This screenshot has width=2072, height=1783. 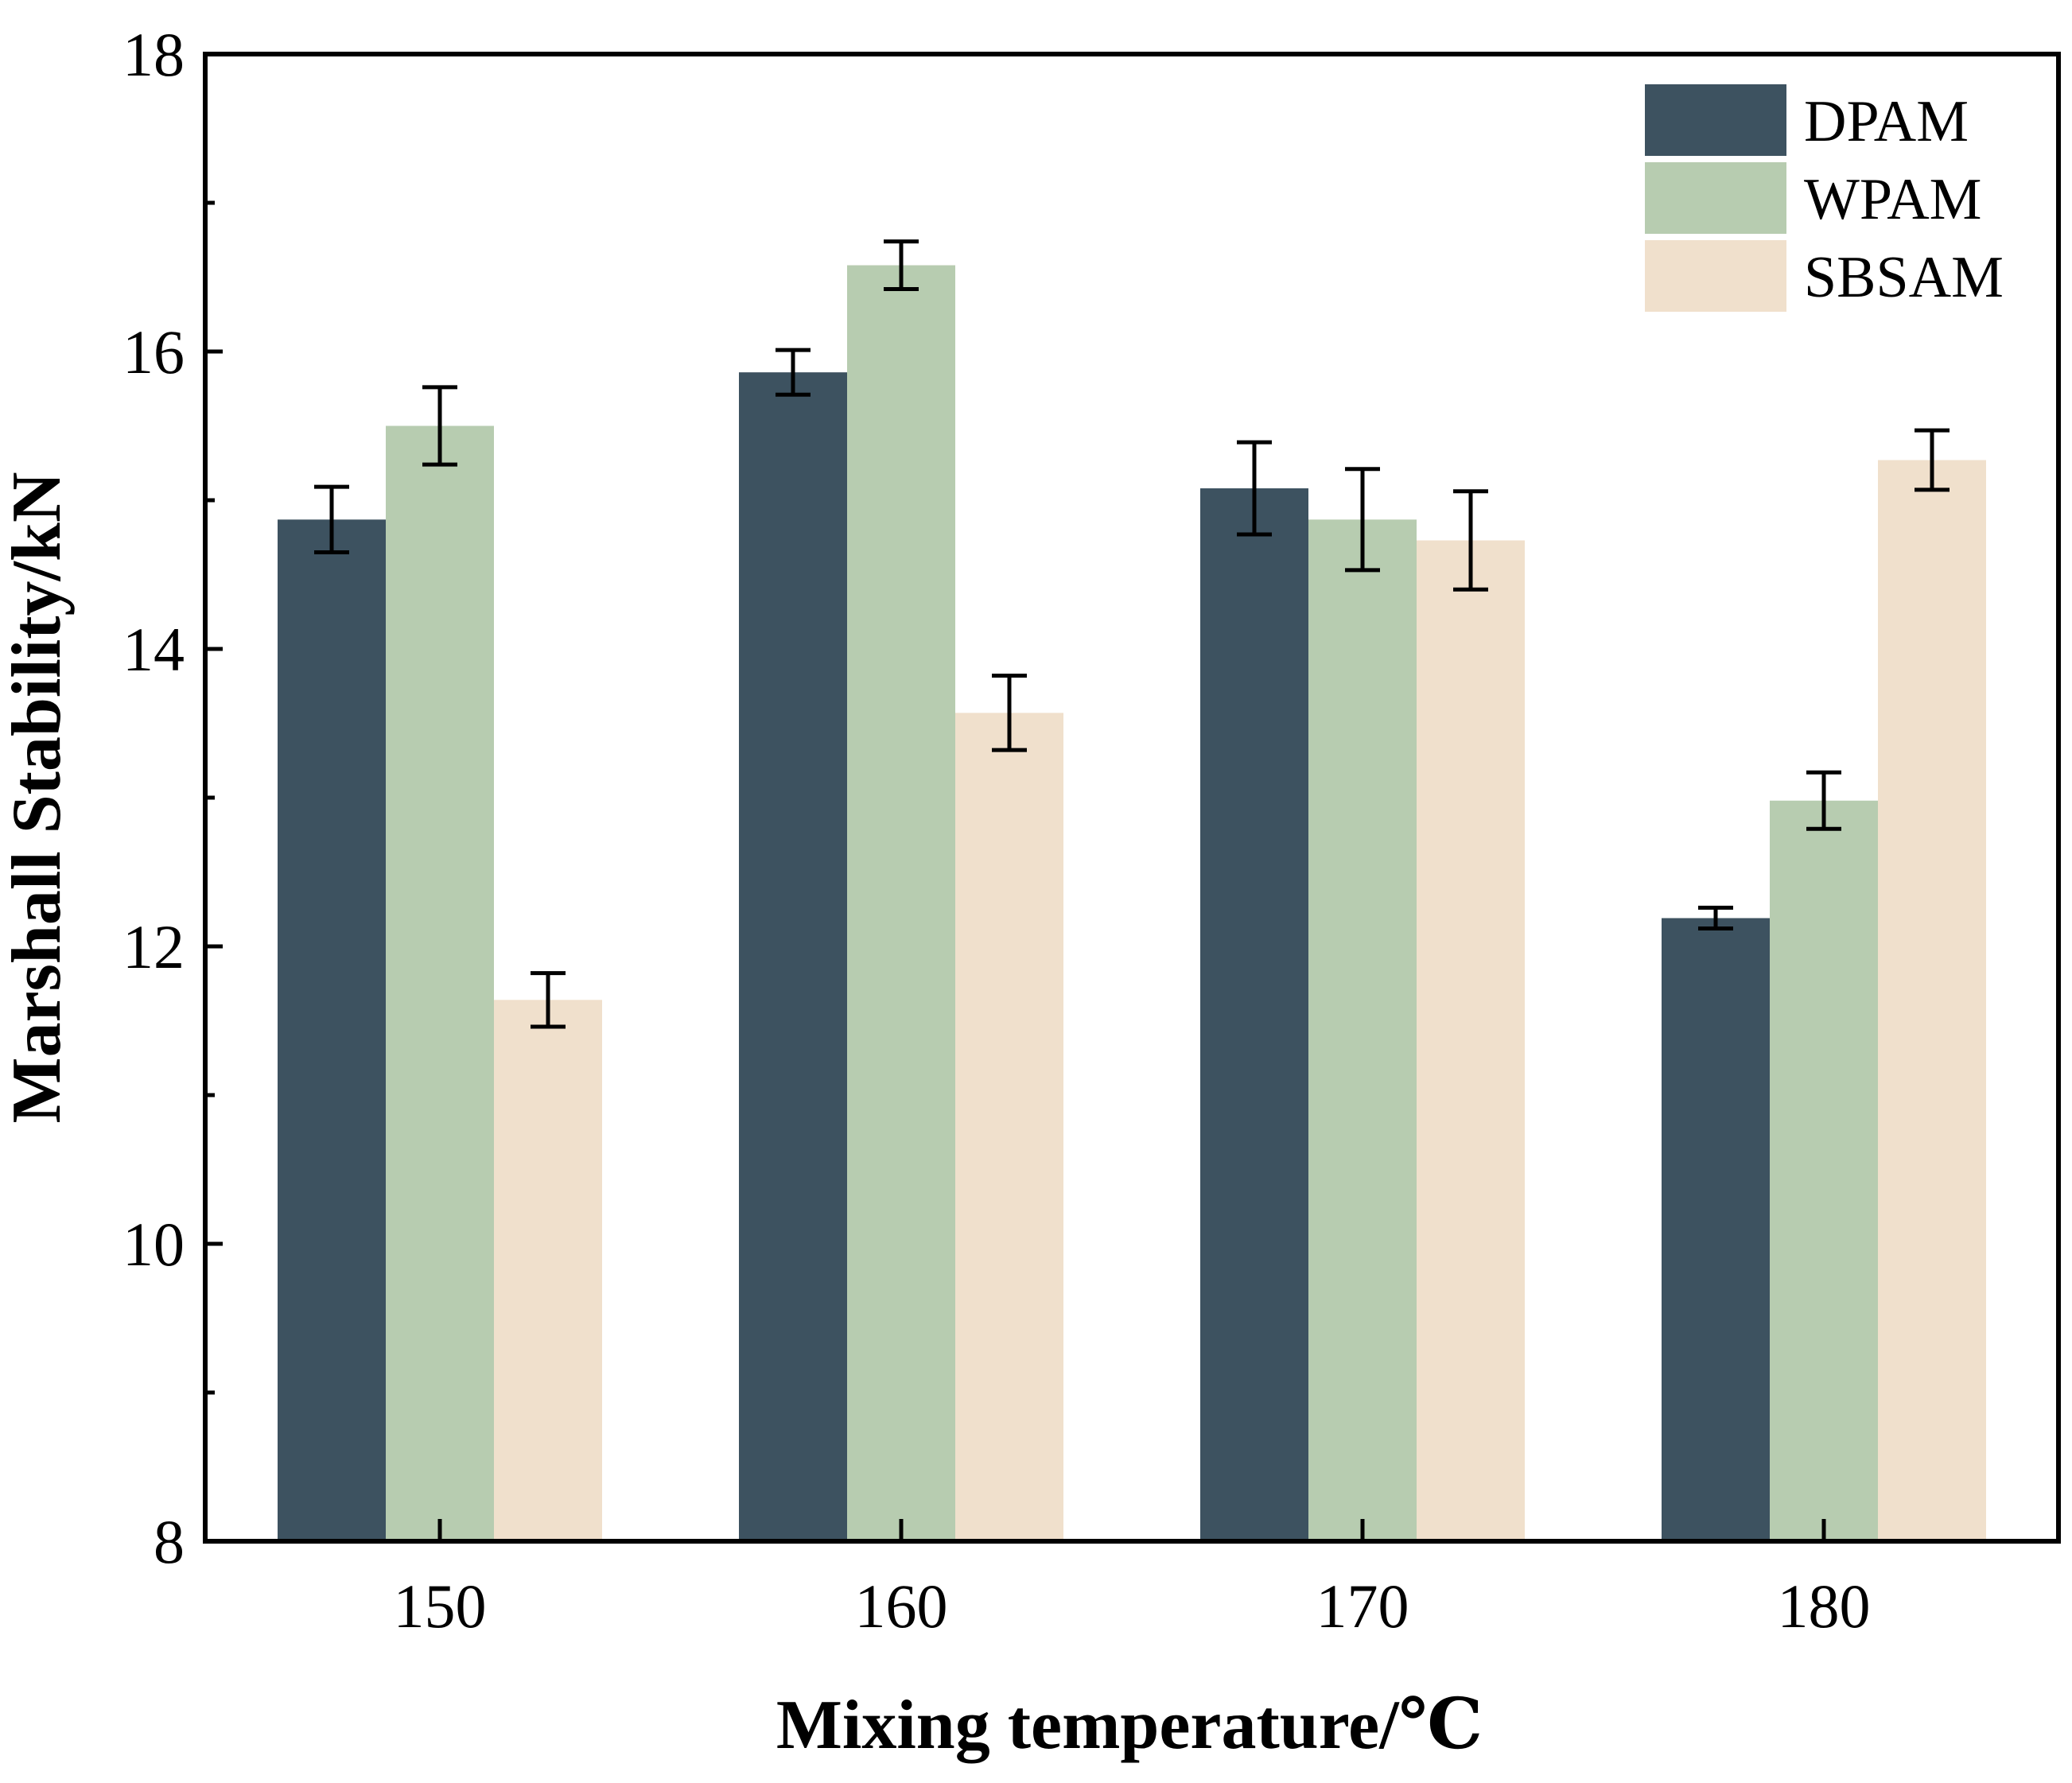 I want to click on legend-item-wpam: WPAM, so click(x=1813, y=198).